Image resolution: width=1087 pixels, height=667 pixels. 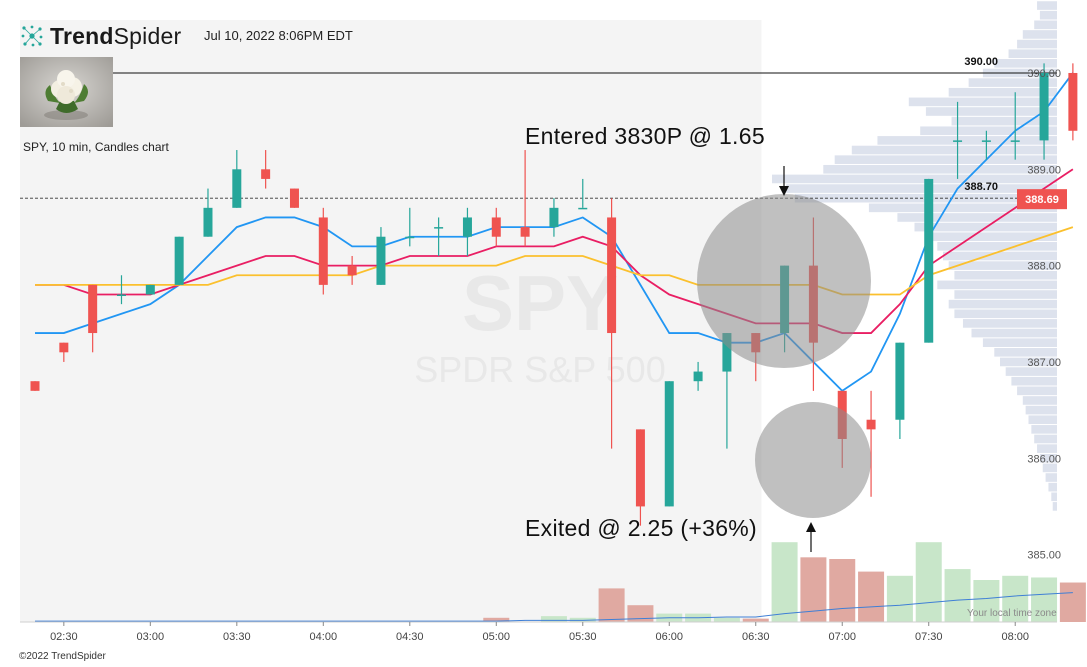 What do you see at coordinates (583, 637) in the screenshot?
I see `x-tick-label: 05:30` at bounding box center [583, 637].